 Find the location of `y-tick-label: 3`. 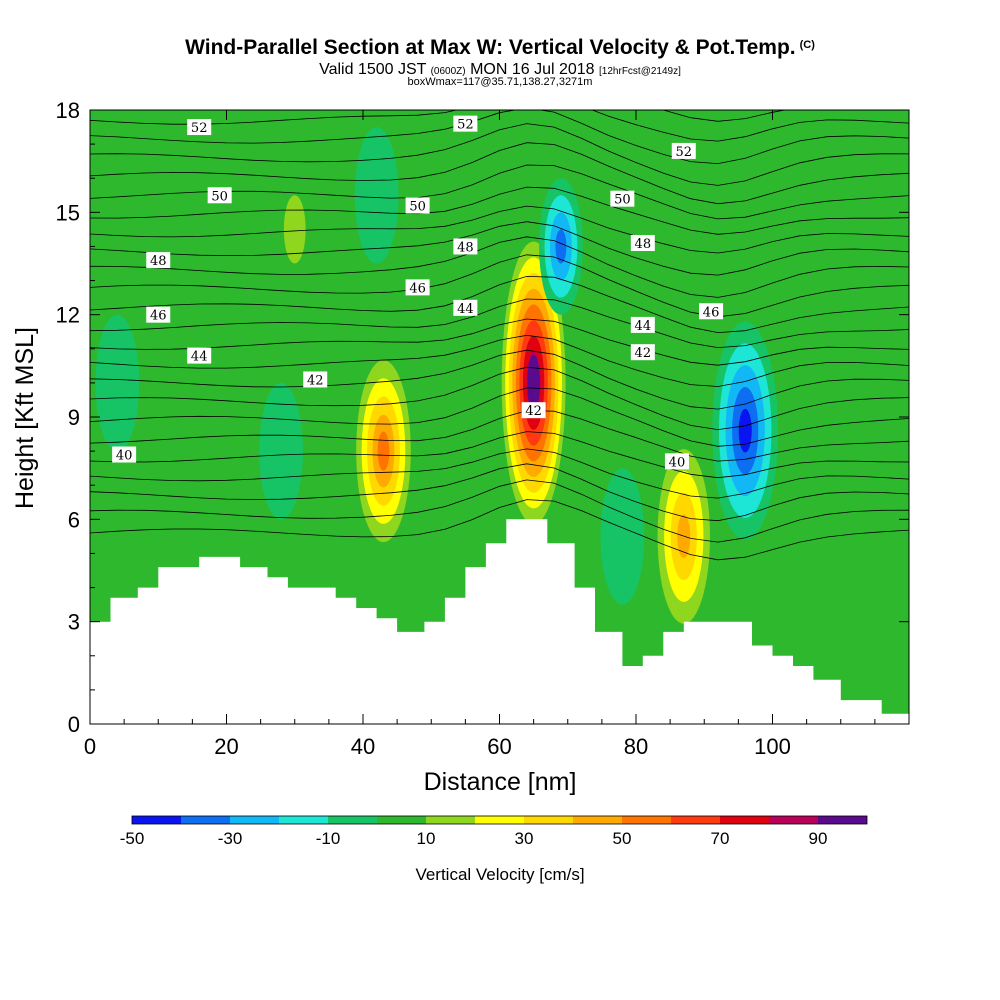

y-tick-label: 3 is located at coordinates (74, 622).